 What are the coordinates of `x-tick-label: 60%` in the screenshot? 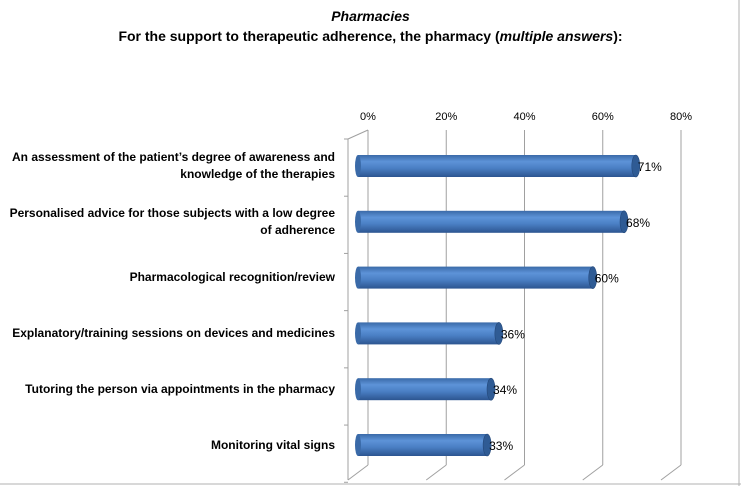 It's located at (603, 117).